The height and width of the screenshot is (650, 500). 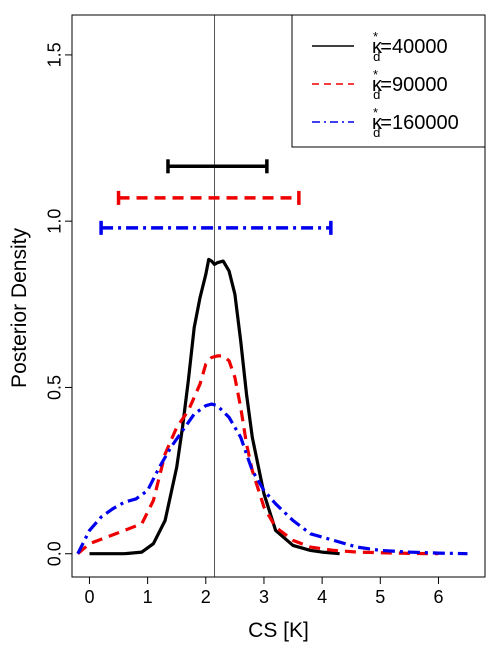 What do you see at coordinates (19, 308) in the screenshot?
I see `y-axis-title: Posterior Density` at bounding box center [19, 308].